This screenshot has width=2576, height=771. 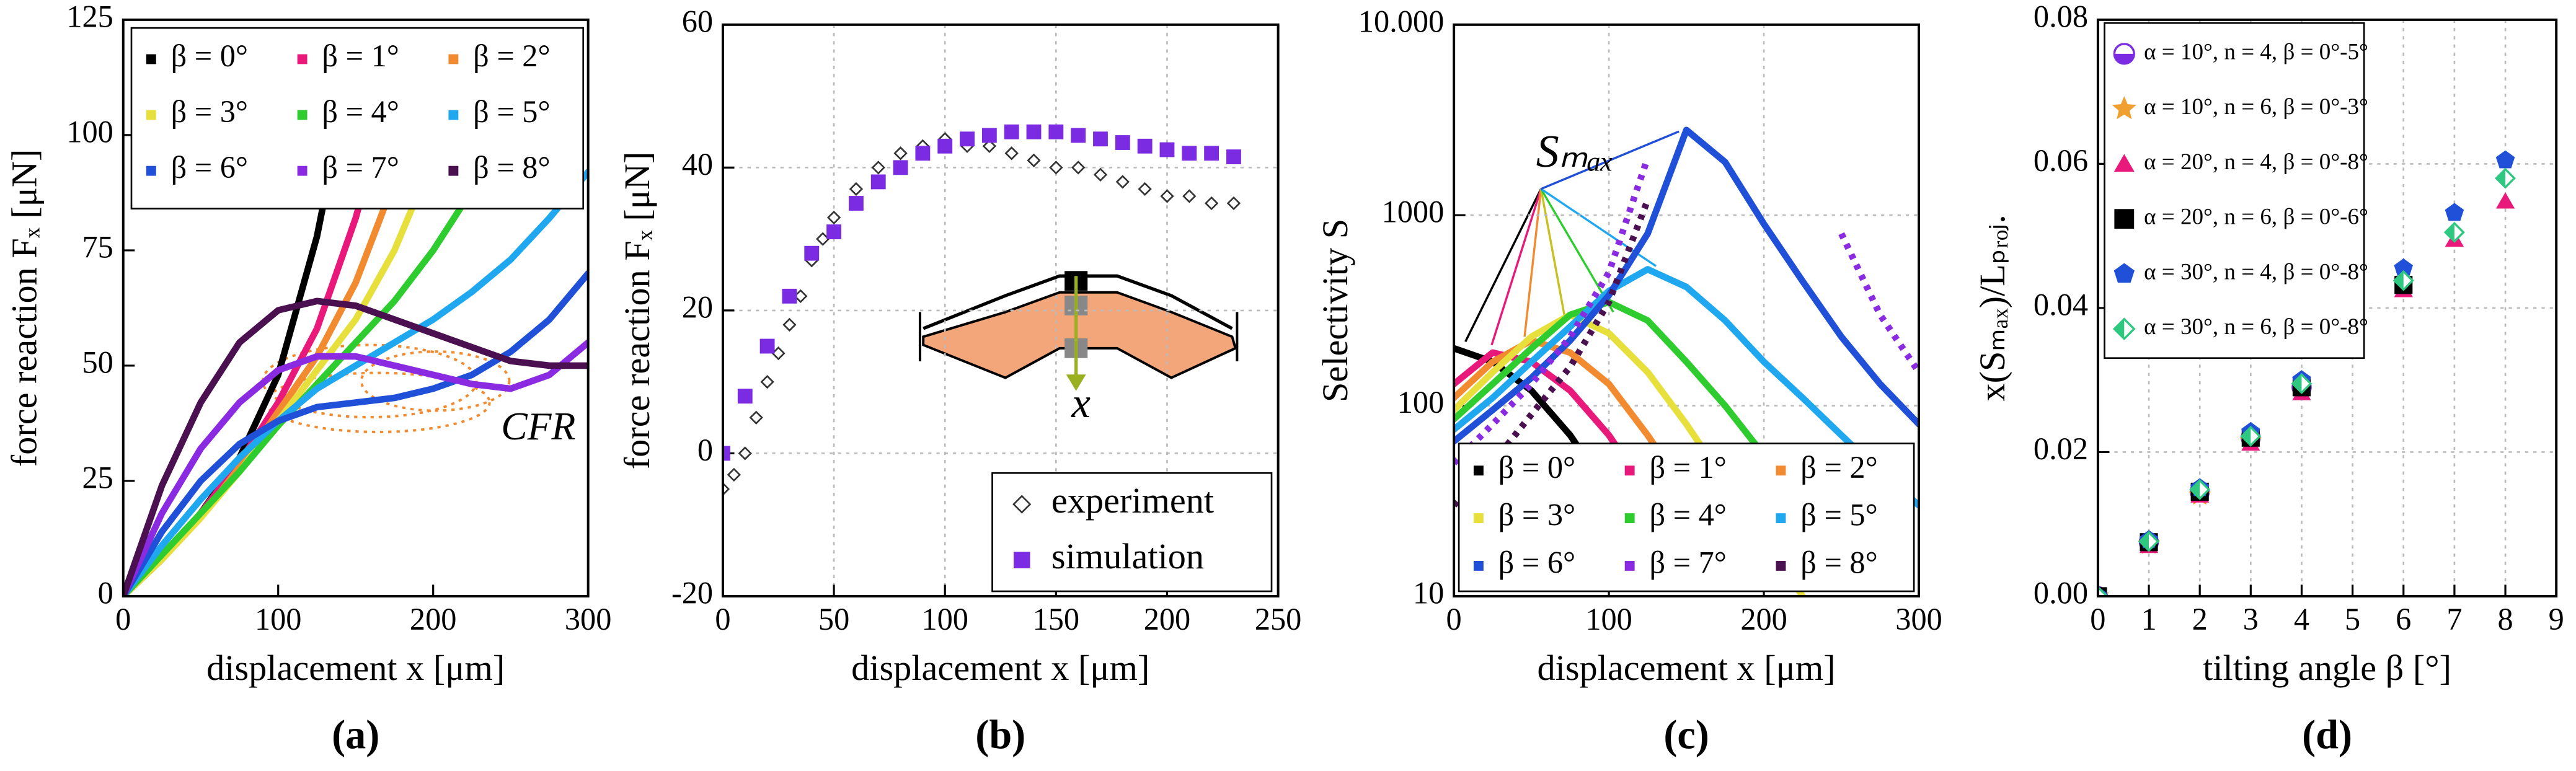 What do you see at coordinates (2256, 327) in the screenshot?
I see `legend-label: α = 30°, n = 6, β = 0°-8°` at bounding box center [2256, 327].